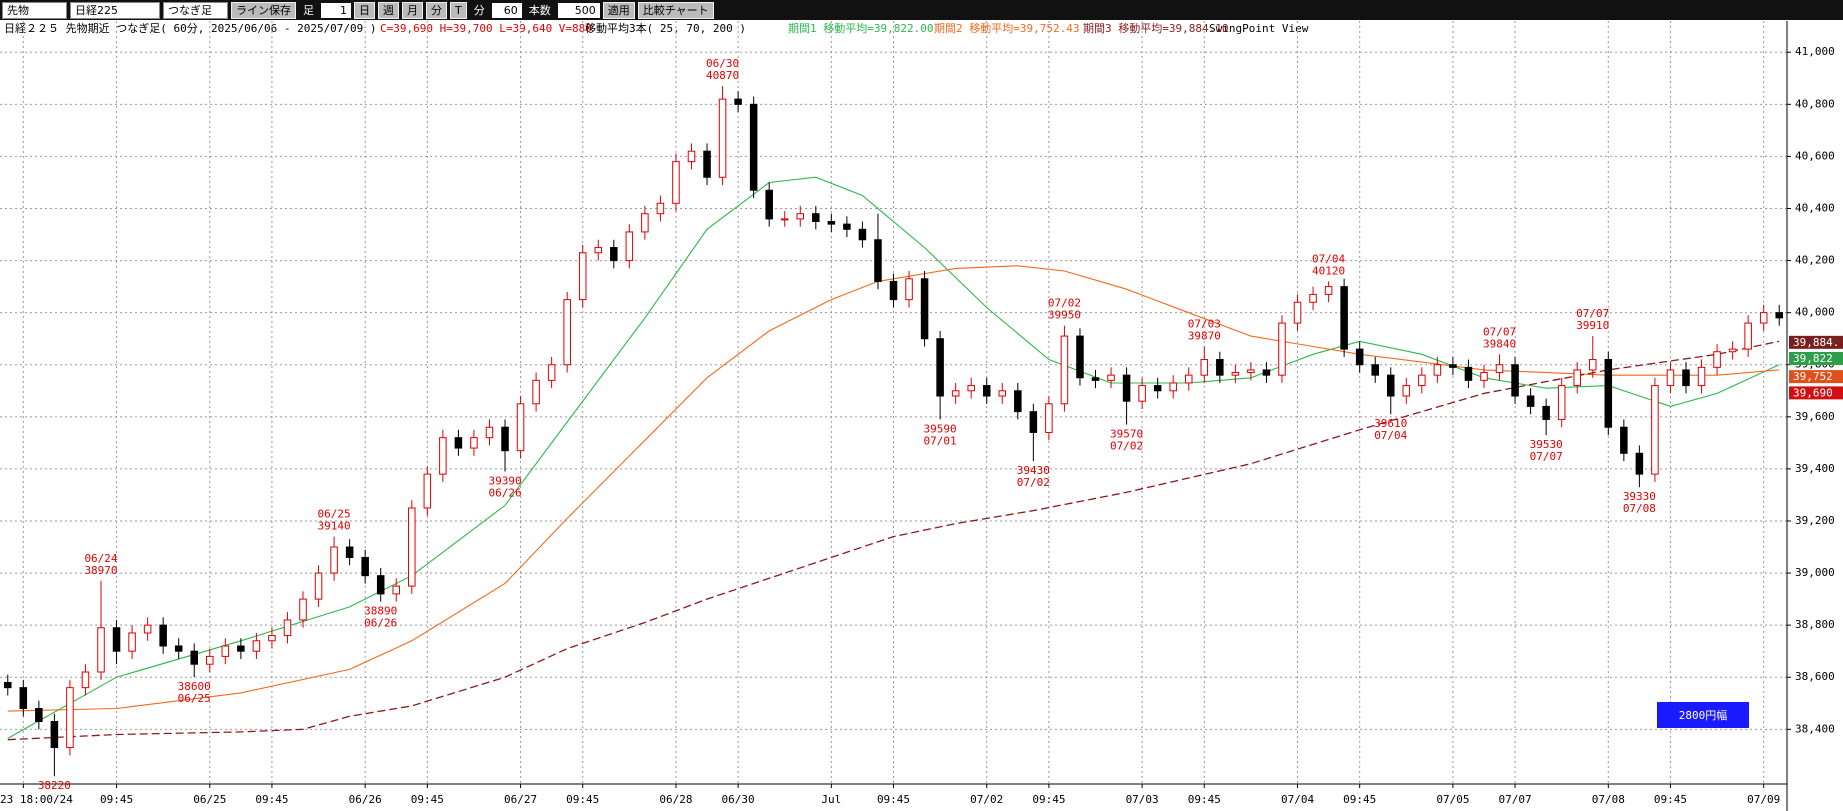  I want to click on swing-value: 39530, so click(1546, 444).